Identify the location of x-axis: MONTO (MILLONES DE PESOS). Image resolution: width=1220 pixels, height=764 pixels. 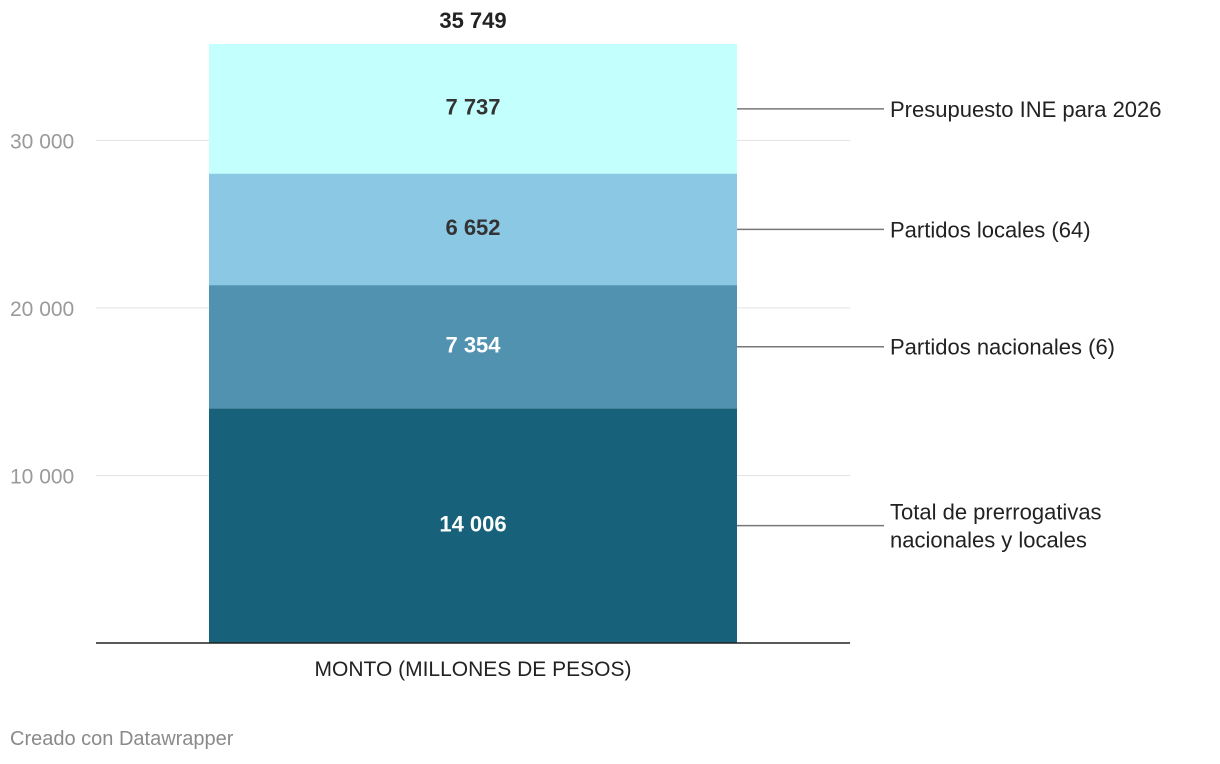
(473, 661).